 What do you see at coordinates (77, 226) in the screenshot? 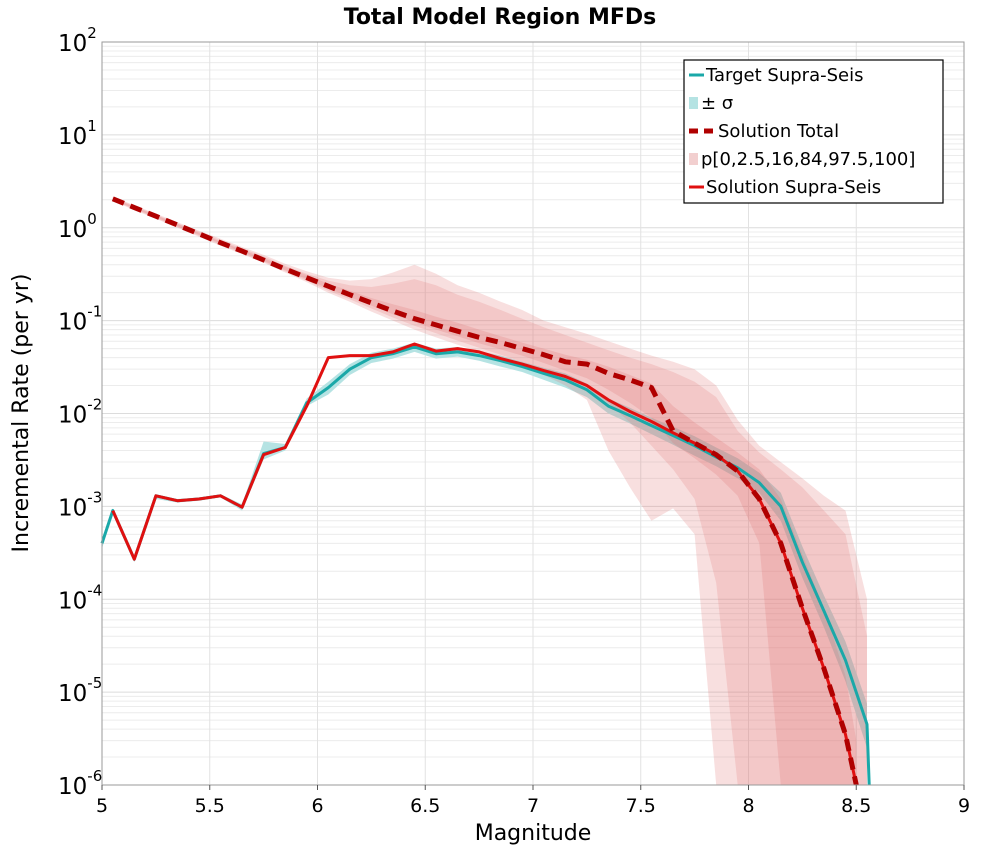
I see `y-tick-label: 10⁰` at bounding box center [77, 226].